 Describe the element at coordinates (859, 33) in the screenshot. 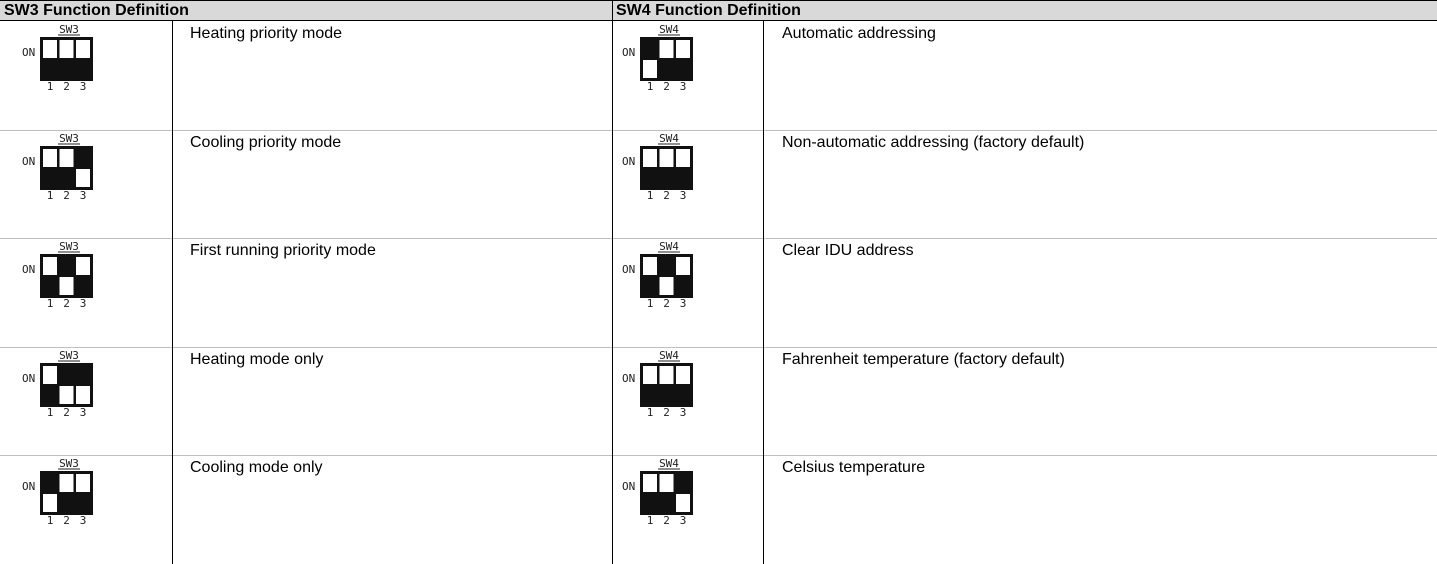

I see `description: Automatic addressing` at that location.